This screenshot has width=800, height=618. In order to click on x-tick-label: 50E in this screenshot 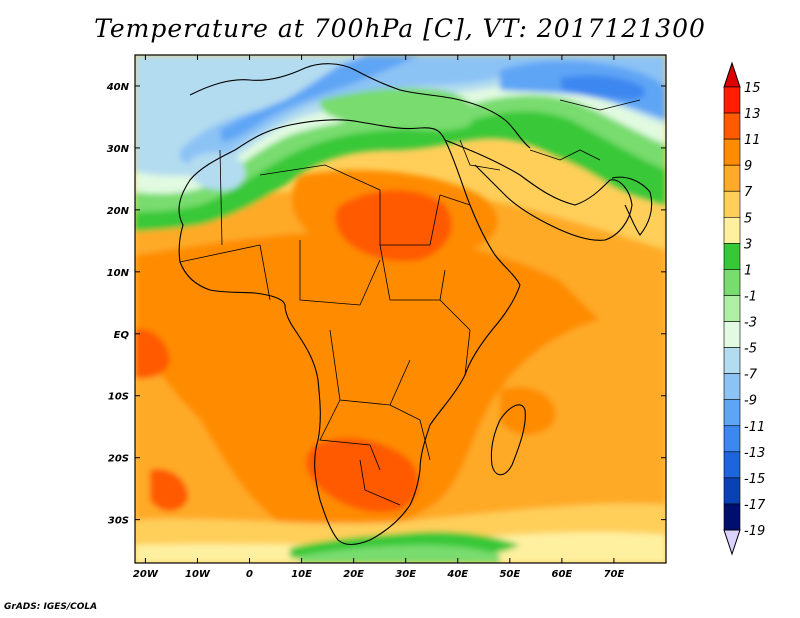, I will do `click(509, 574)`.